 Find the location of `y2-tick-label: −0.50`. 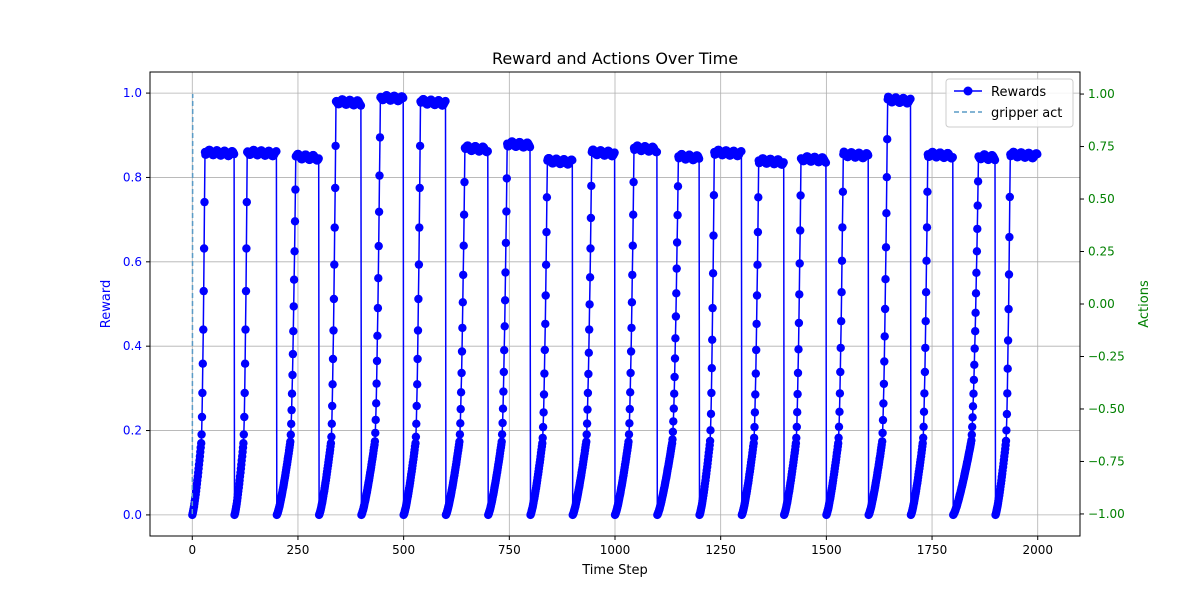

y2-tick-label: −0.50 is located at coordinates (1106, 409).